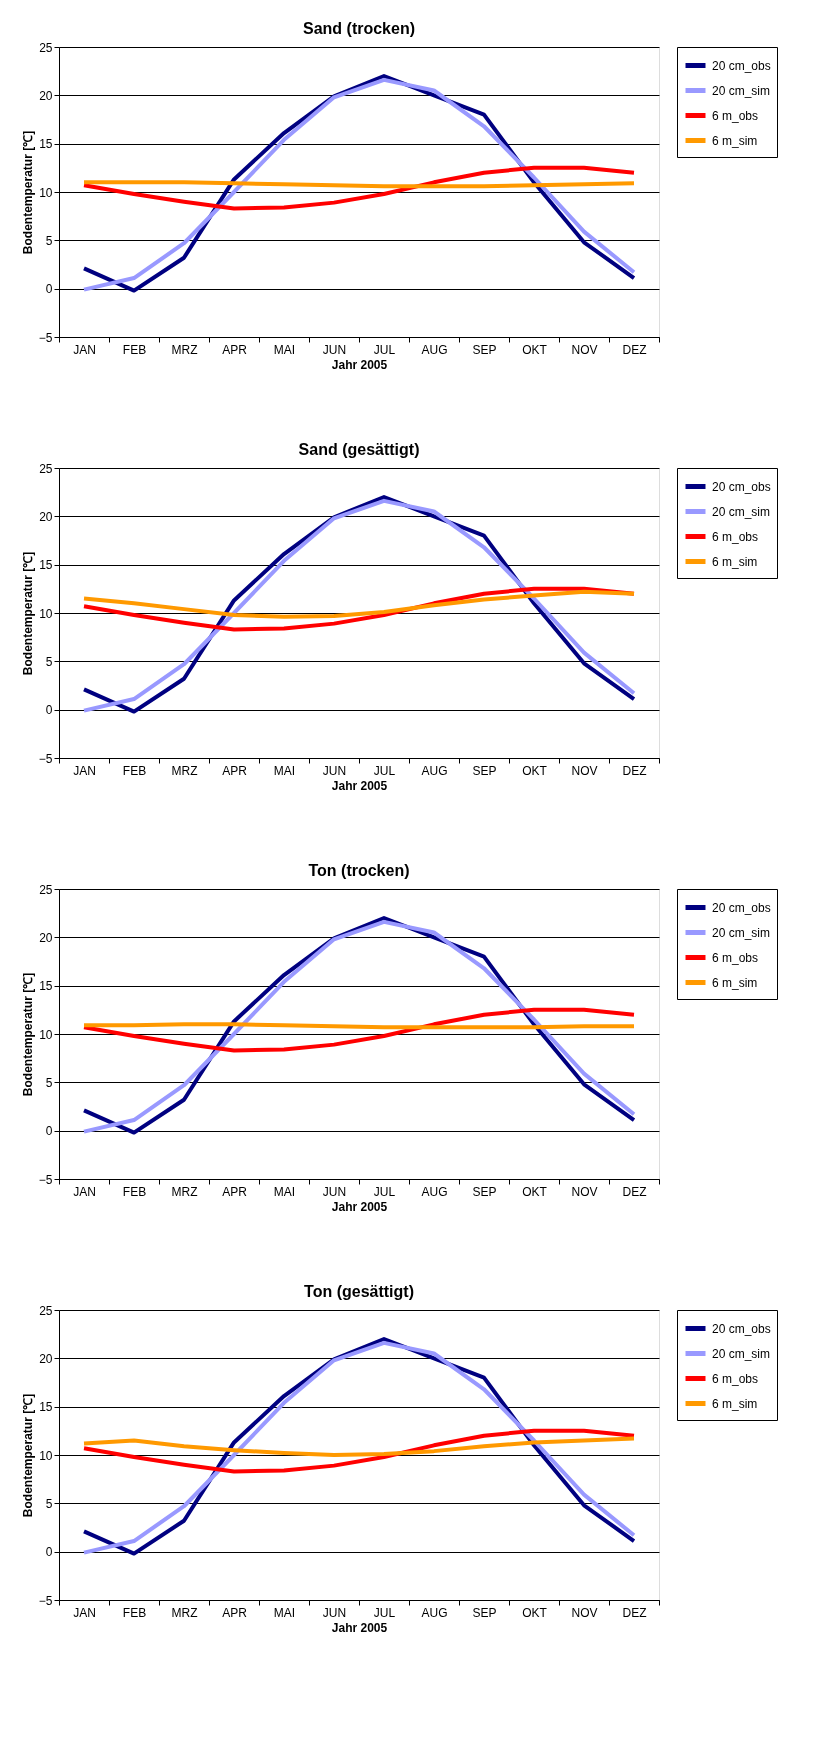  Describe the element at coordinates (359, 449) in the screenshot. I see `chart-title: Sand (gesättigt)` at that location.